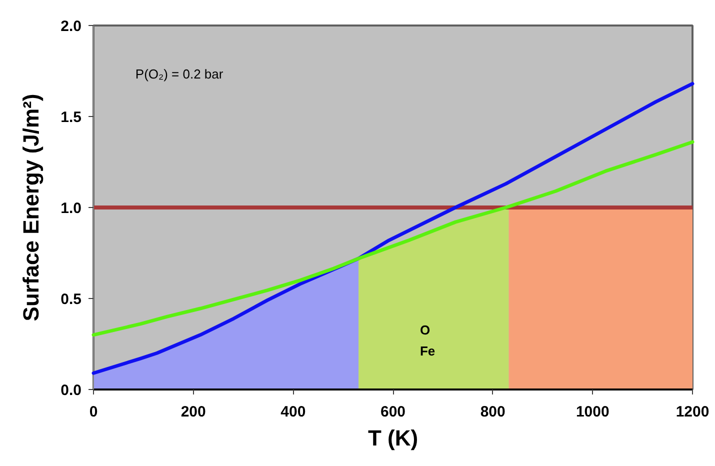  What do you see at coordinates (71, 117) in the screenshot?
I see `y-tick-label: 1.5` at bounding box center [71, 117].